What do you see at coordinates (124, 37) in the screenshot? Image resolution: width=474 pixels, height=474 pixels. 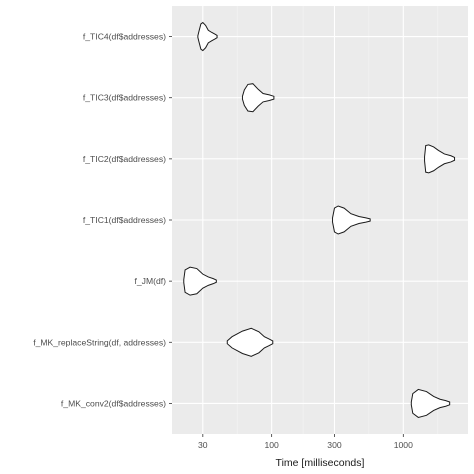 I see `y-tick-label: f_TIC4(df$addresses)` at bounding box center [124, 37].